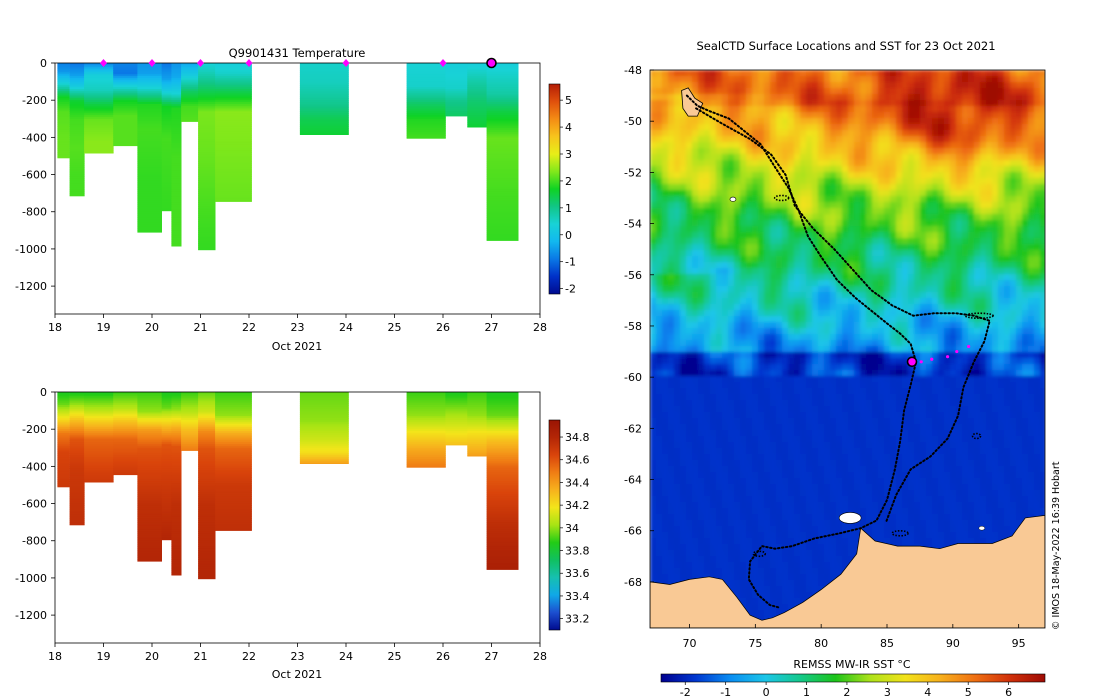 The image size is (1100, 700). Describe the element at coordinates (568, 208) in the screenshot. I see `colorbar-tick-label: 1` at that location.